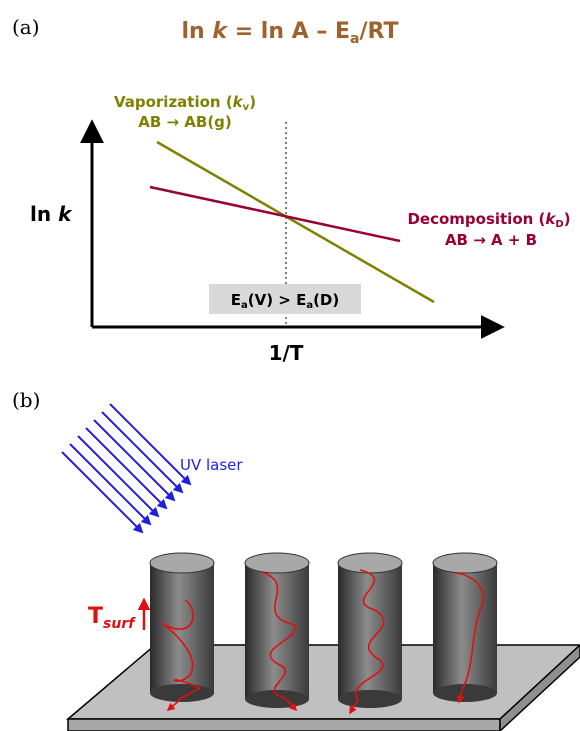  What do you see at coordinates (539, 687) in the screenshot?
I see `substrate-side` at bounding box center [539, 687].